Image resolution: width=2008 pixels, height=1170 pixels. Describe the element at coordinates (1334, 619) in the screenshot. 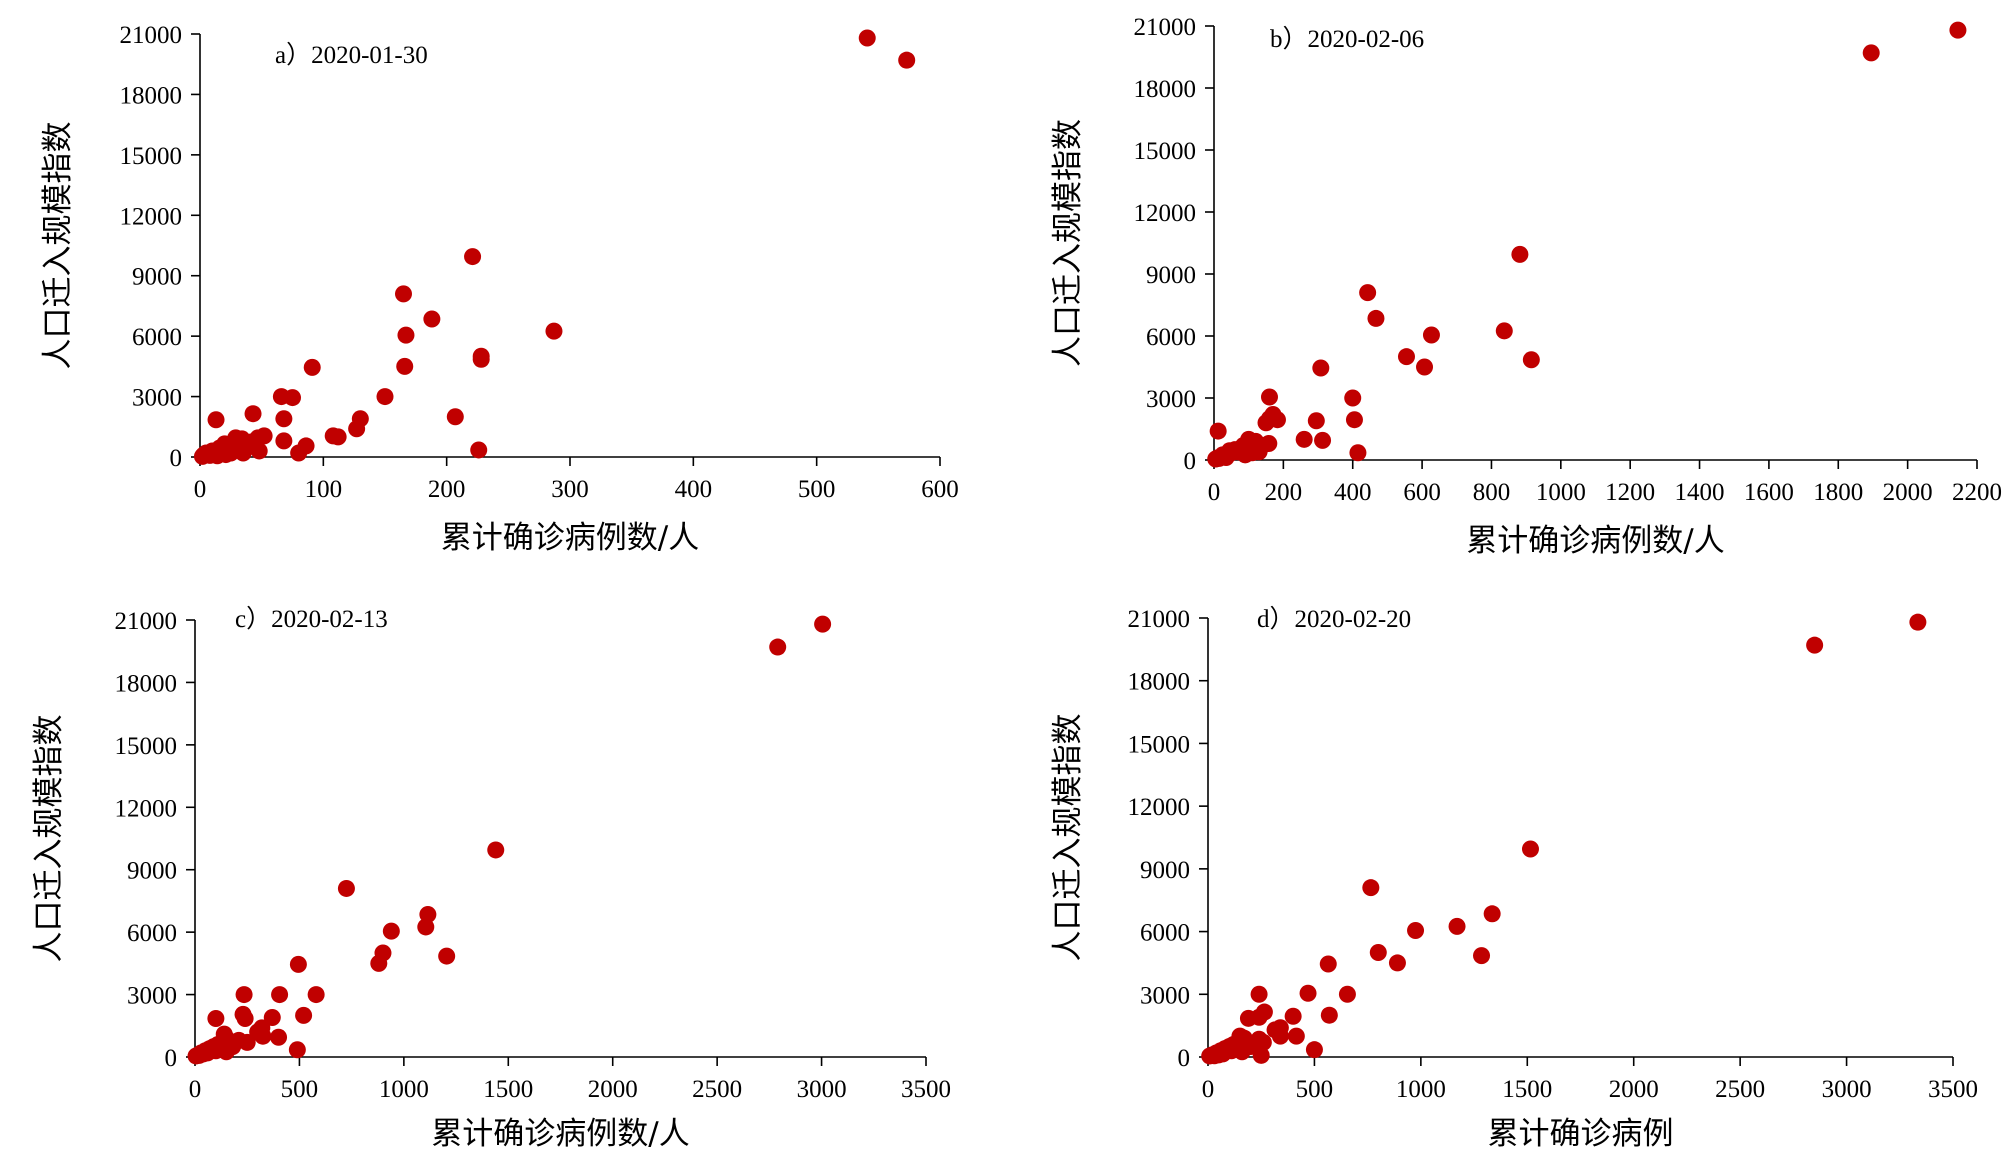

I see `panel-title: d）2020-02-20` at that location.